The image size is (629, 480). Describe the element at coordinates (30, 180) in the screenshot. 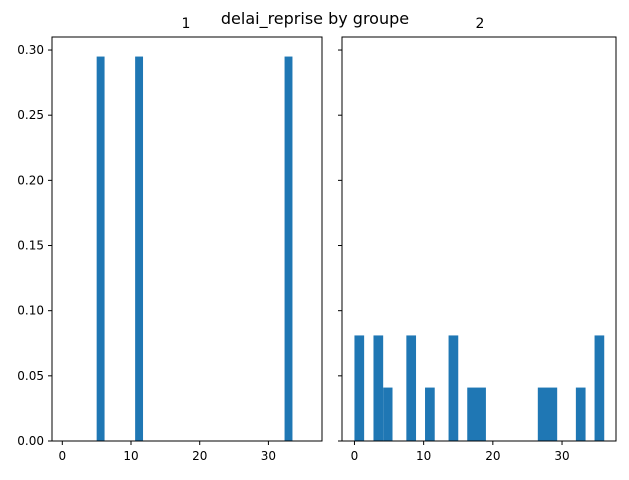

I see `y-tick-label: 0.20` at that location.